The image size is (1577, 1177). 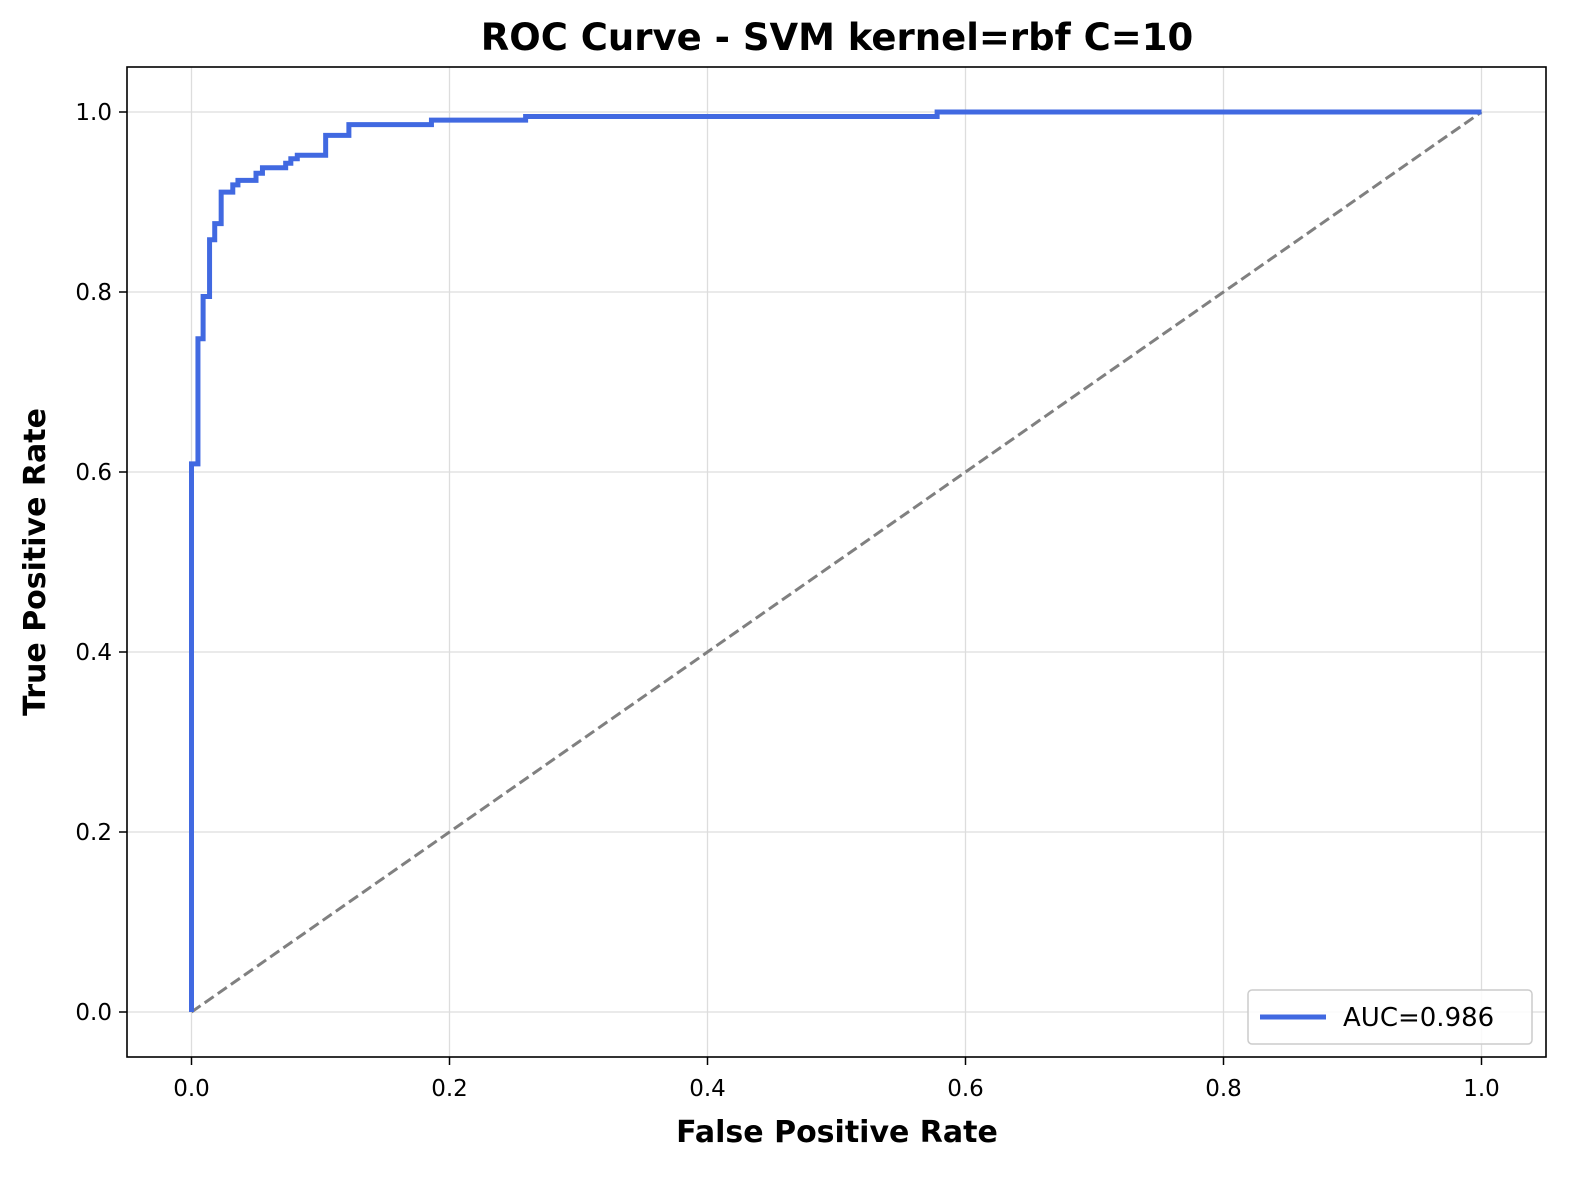 I want to click on y-tick-label: 0.0, so click(x=93, y=1013).